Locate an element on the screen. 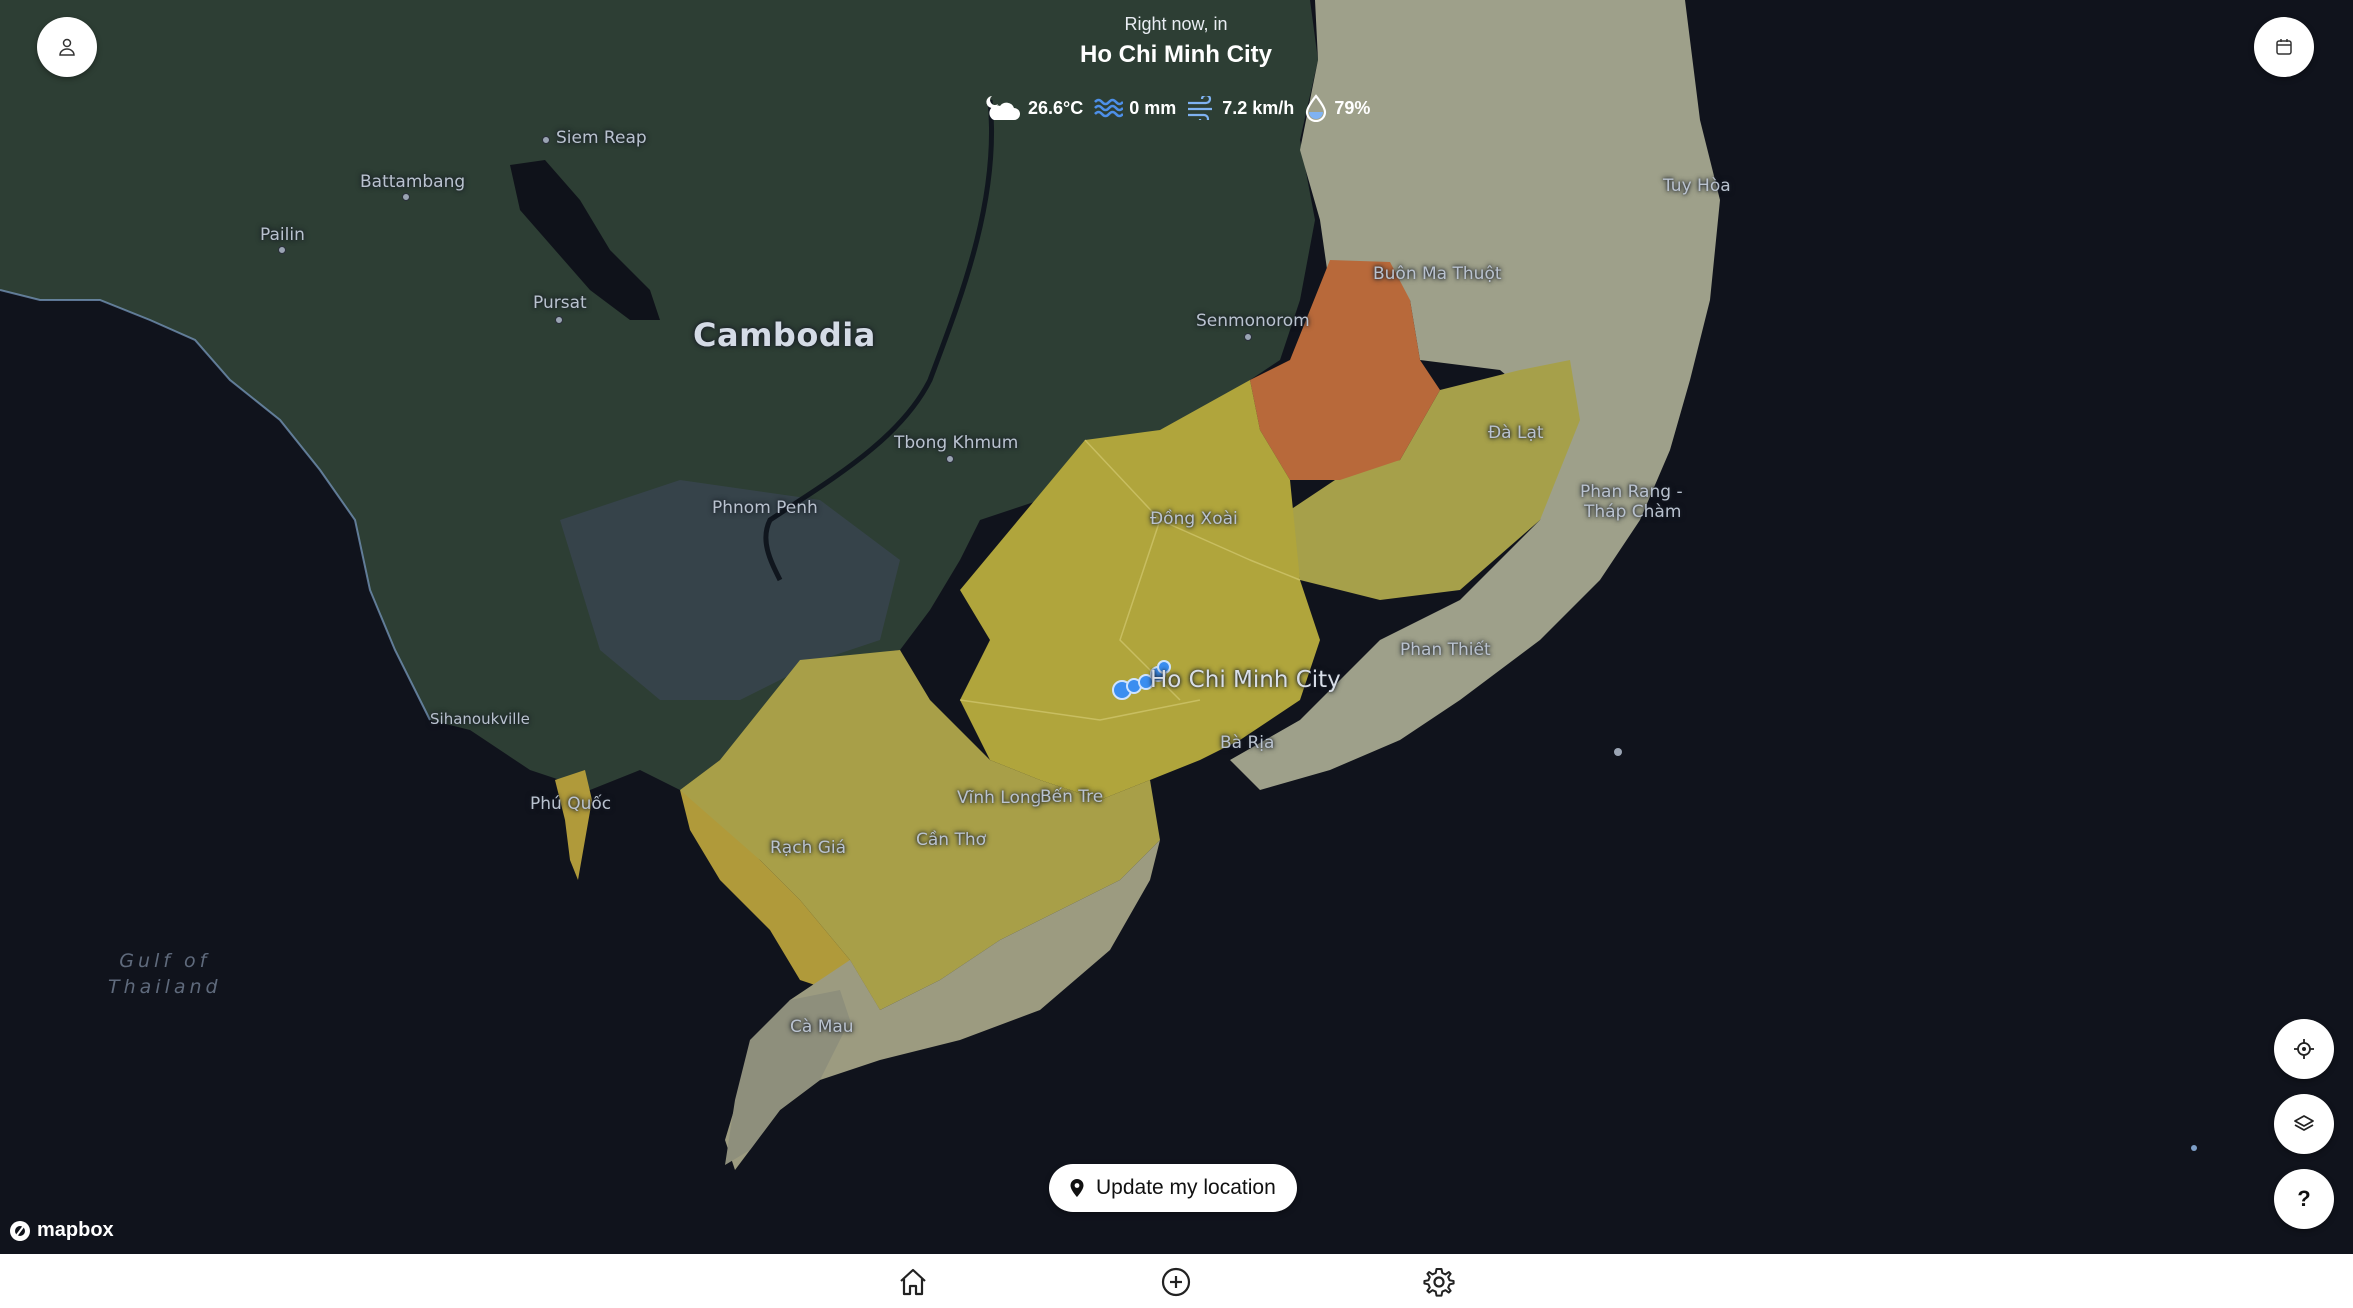  location-markers is located at coordinates (1141, 680).